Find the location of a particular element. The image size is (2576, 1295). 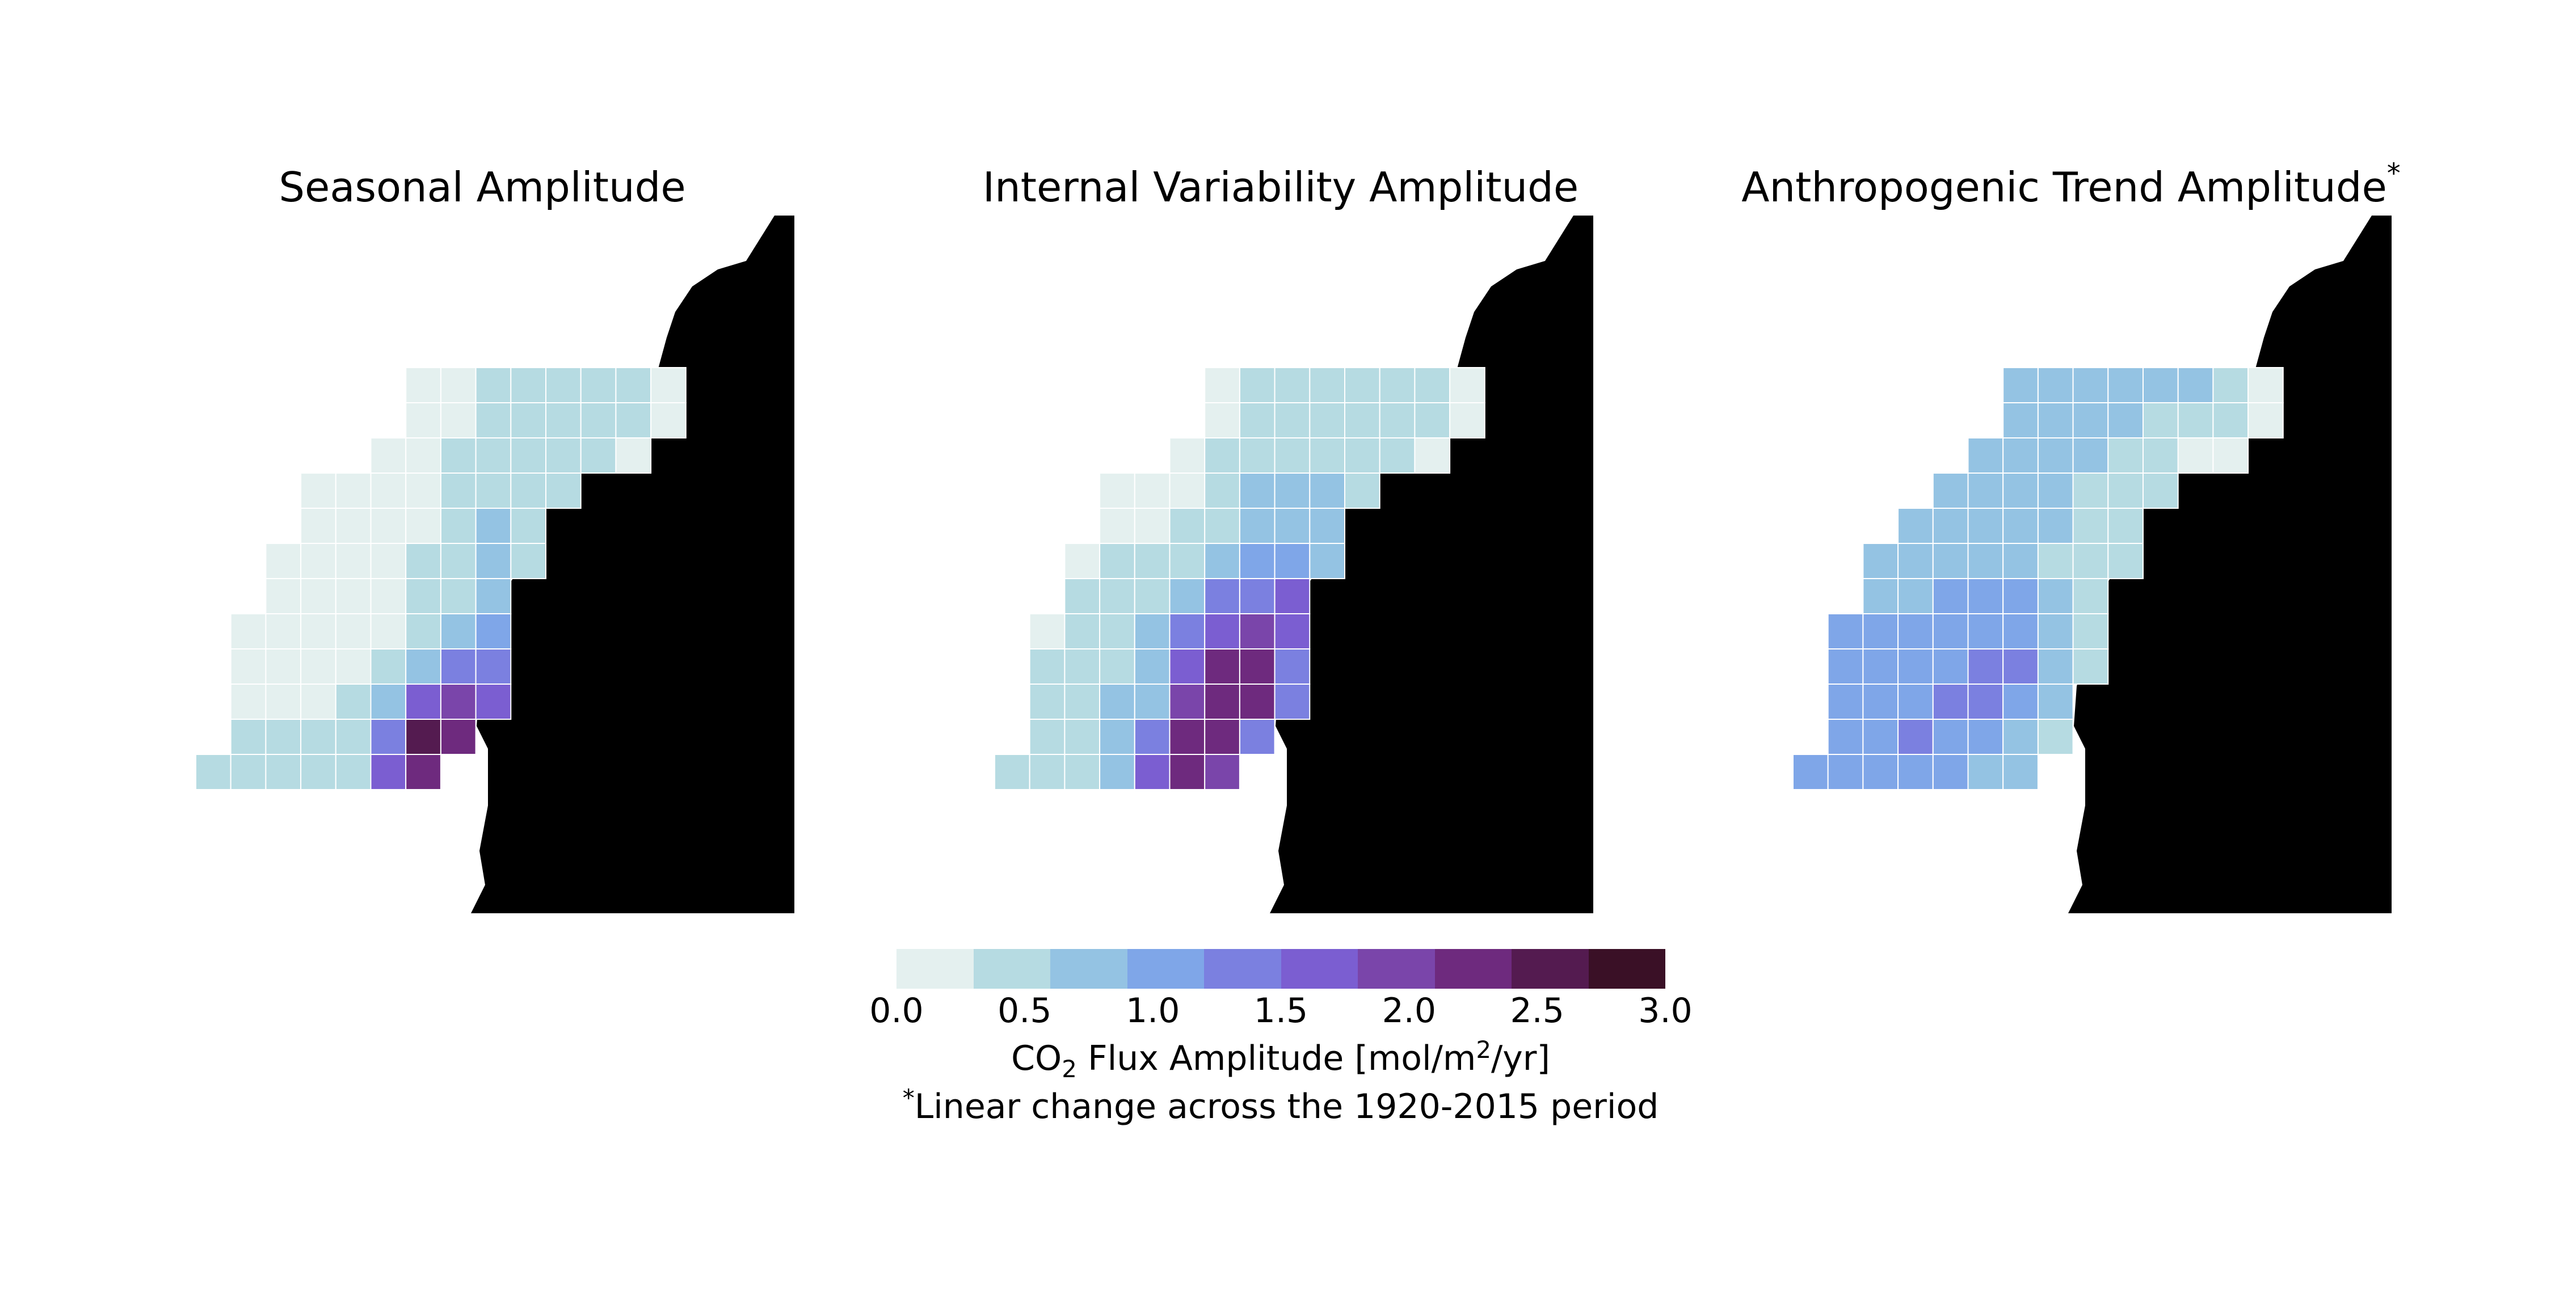

panel-title-anthropogenic: Anthropogenic Trend Amplitude* is located at coordinates (2071, 184).